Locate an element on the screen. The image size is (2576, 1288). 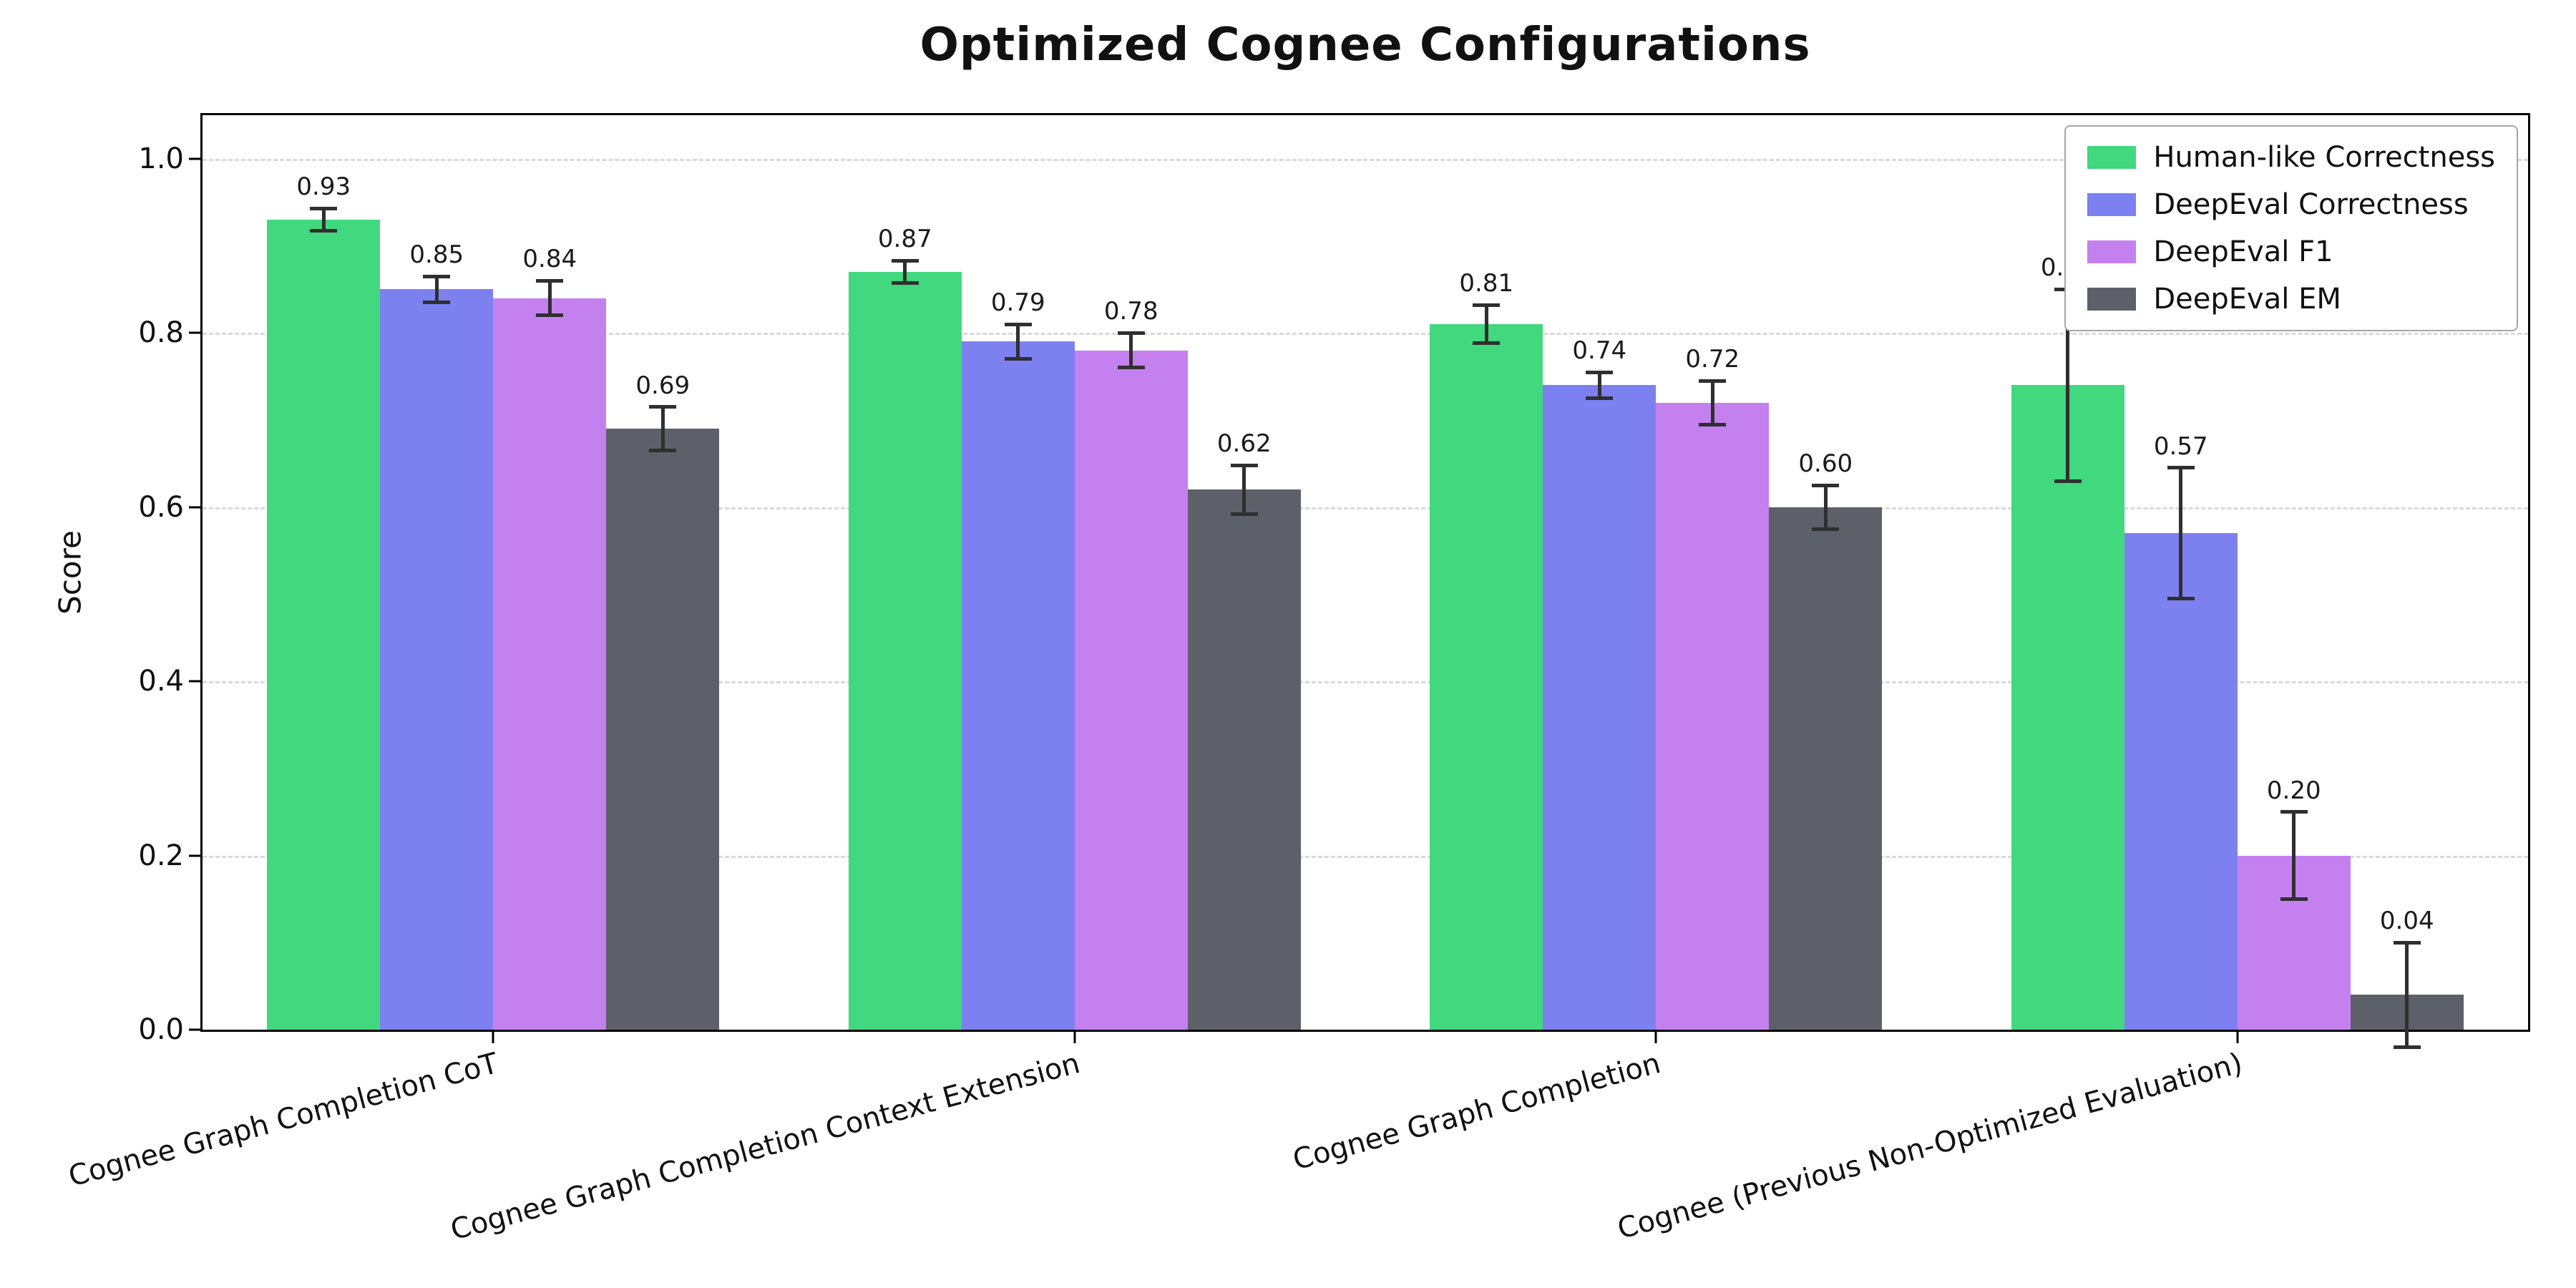
legend-item: DeepEval Correctness is located at coordinates (2291, 204).